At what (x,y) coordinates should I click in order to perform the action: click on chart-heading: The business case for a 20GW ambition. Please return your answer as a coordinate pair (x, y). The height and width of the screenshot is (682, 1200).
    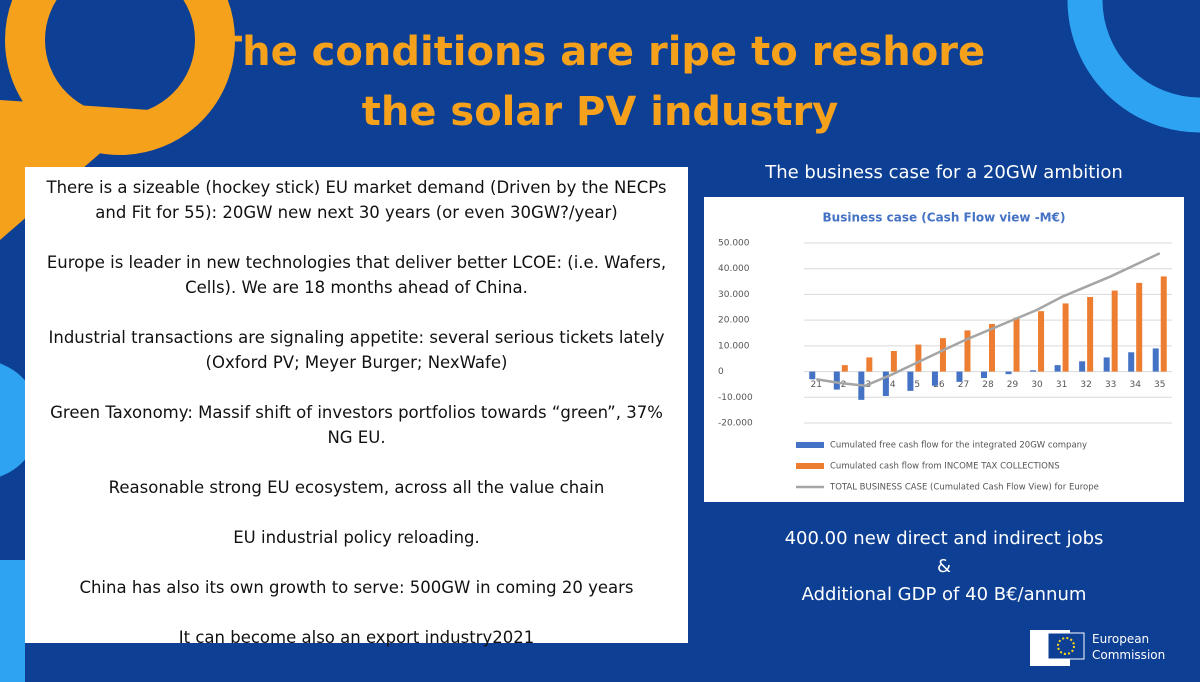
    Looking at the image, I should click on (944, 172).